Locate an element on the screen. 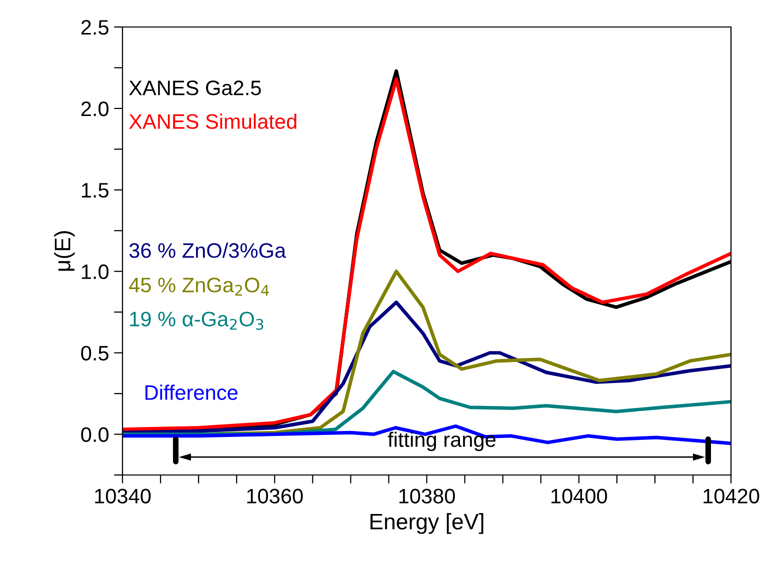 The image size is (772, 563). annotation: fitting range is located at coordinates (442, 442).